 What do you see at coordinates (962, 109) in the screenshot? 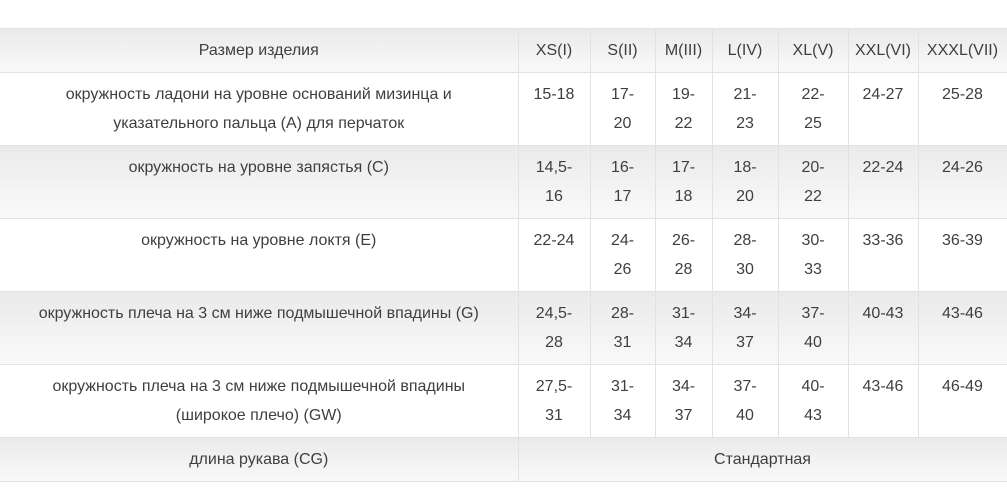
I see `size-value-cell: 25-28` at bounding box center [962, 109].